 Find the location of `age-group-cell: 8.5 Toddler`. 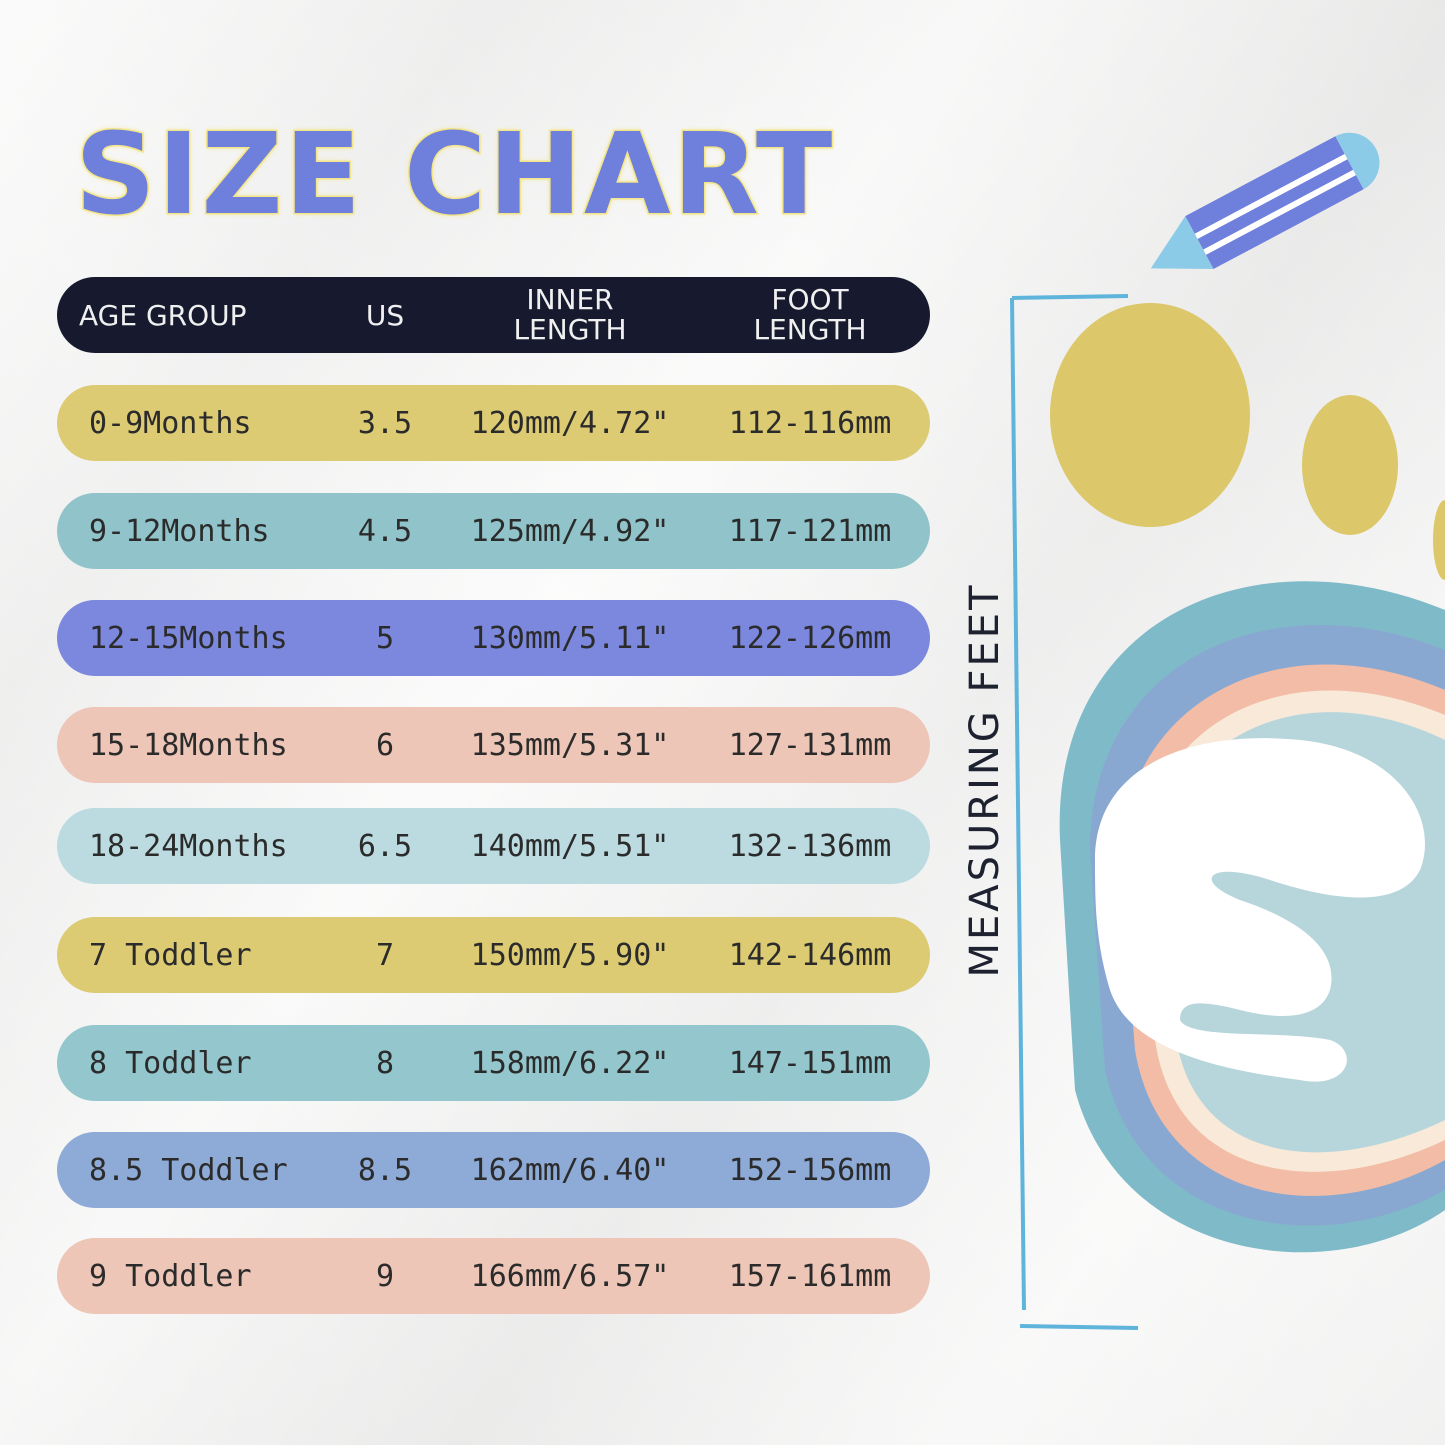

age-group-cell: 8.5 Toddler is located at coordinates (188, 1170).